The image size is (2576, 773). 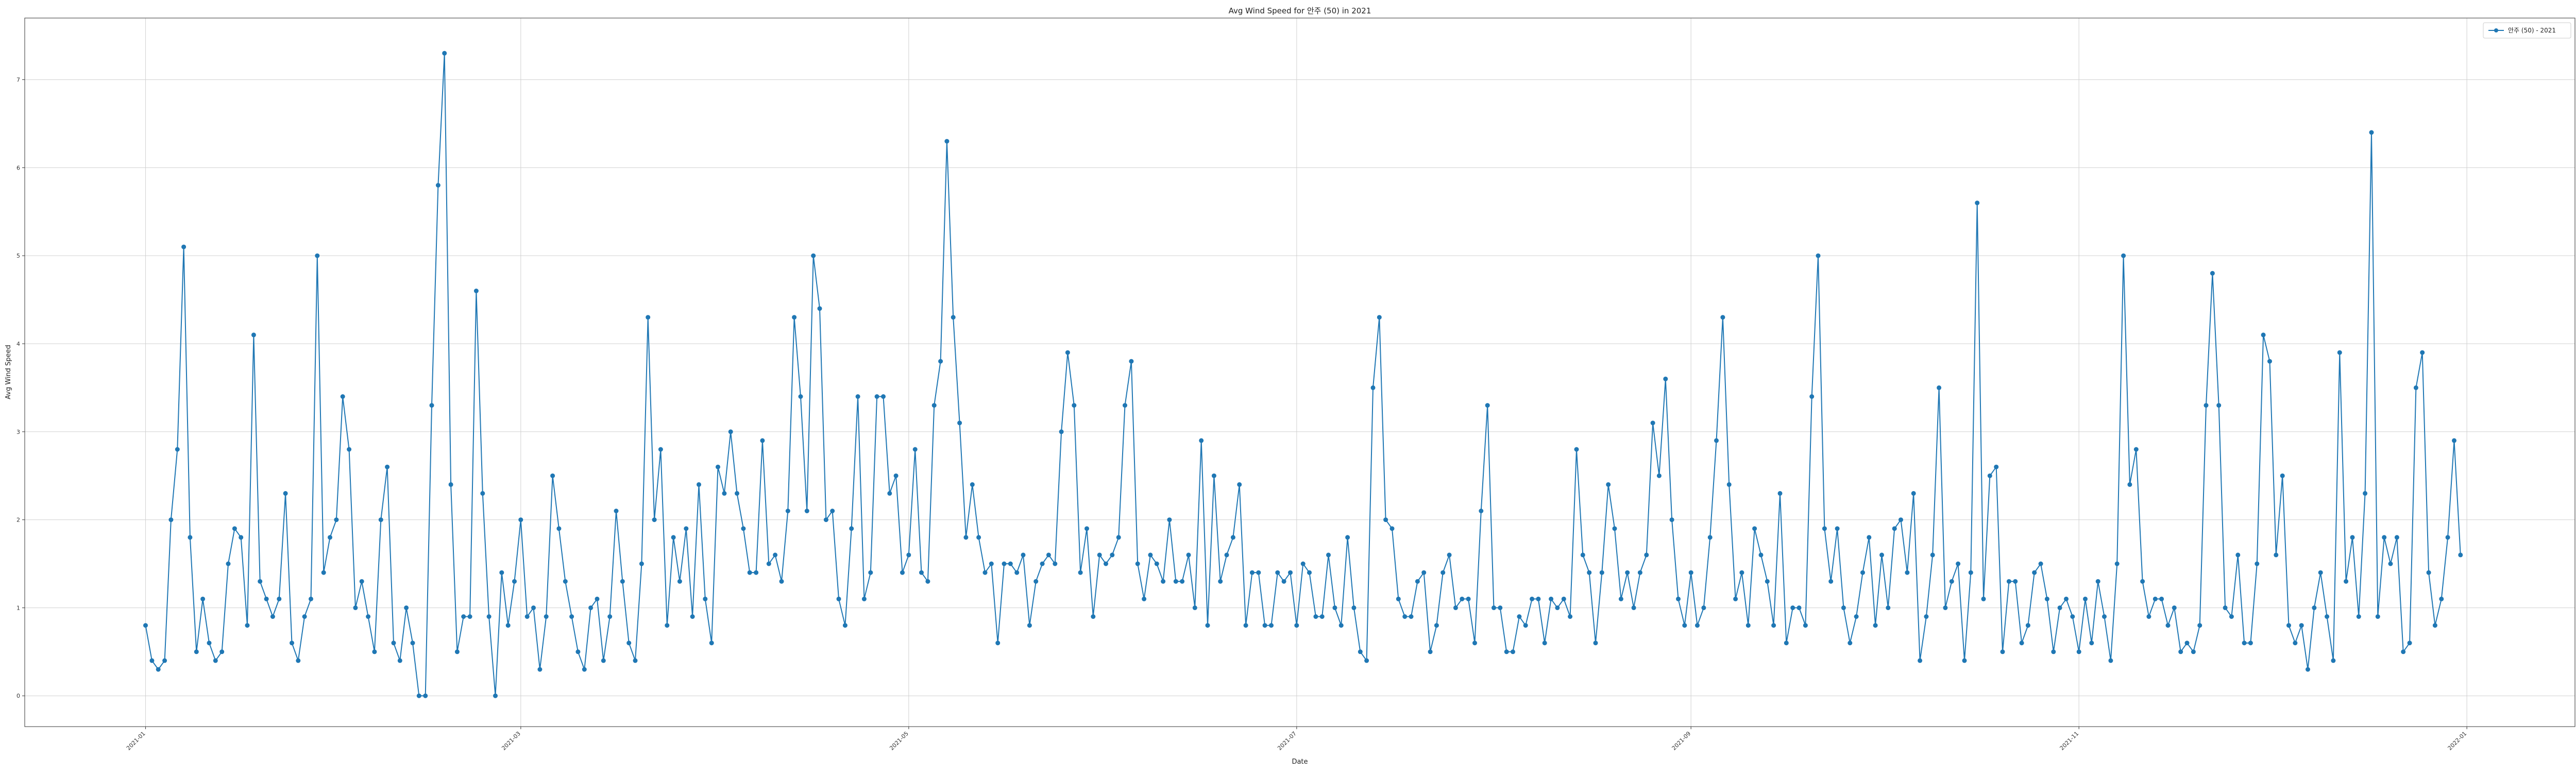 I want to click on x-axis-label: Date, so click(x=1300, y=762).